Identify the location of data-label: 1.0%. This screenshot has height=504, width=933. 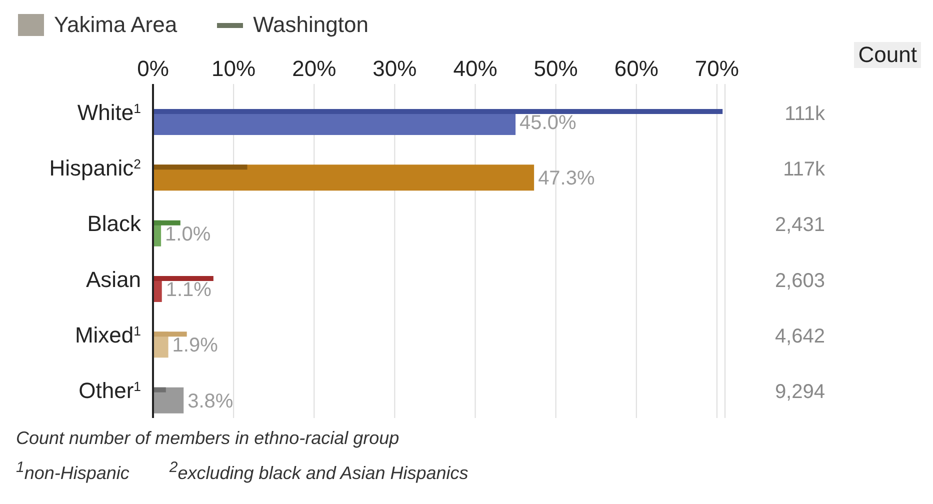
(188, 234).